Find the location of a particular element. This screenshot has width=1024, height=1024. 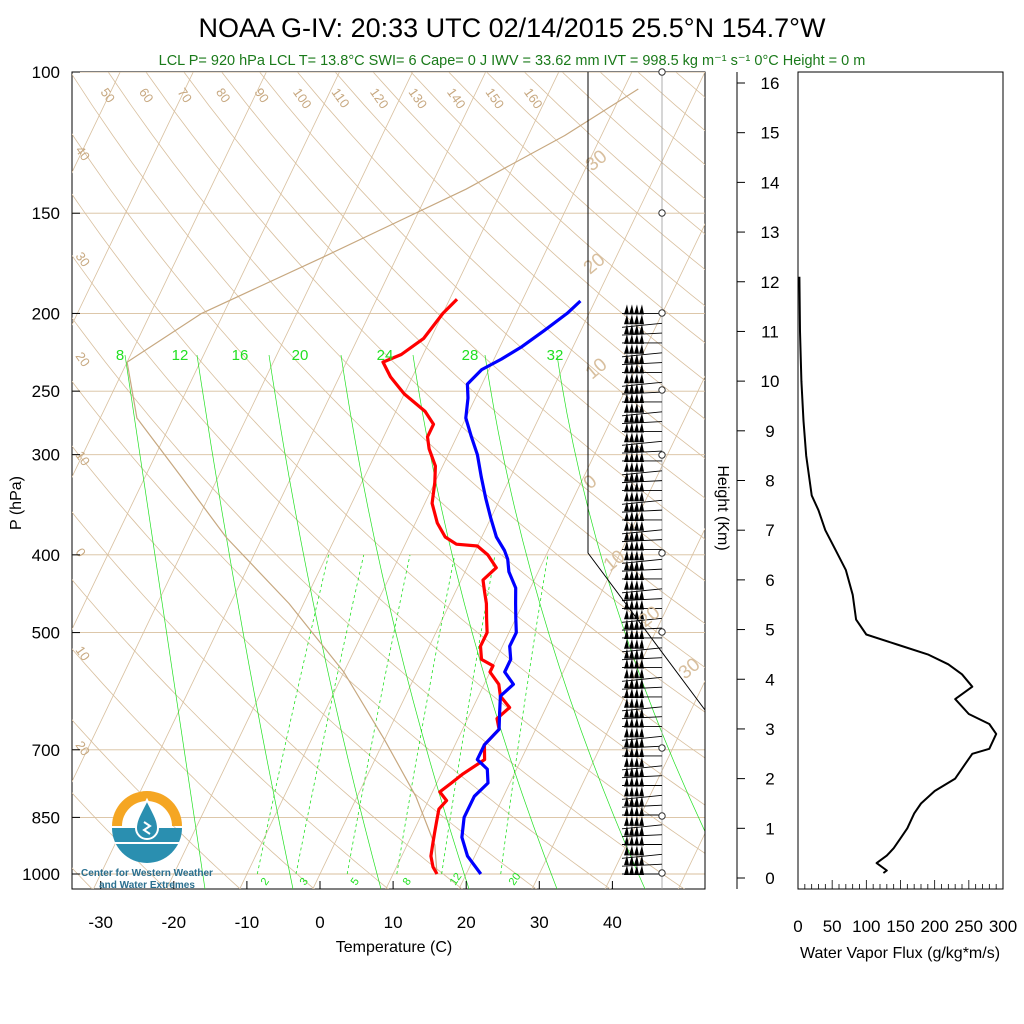

adiabat-label-top: 50 is located at coordinates (108, 95).